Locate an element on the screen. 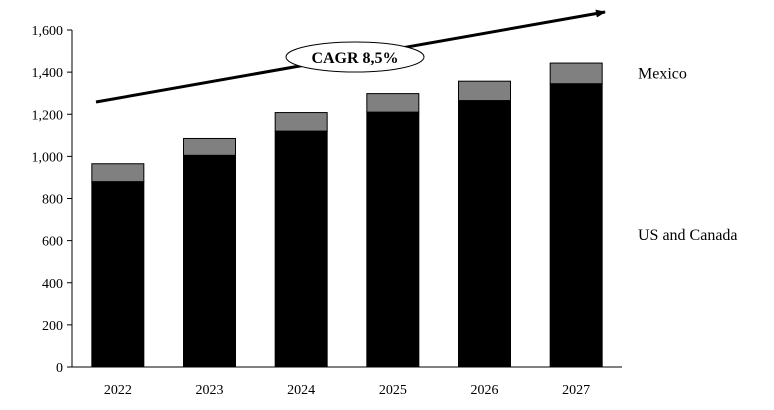 This screenshot has width=774, height=410. y-tick-label: 800 is located at coordinates (52, 200).